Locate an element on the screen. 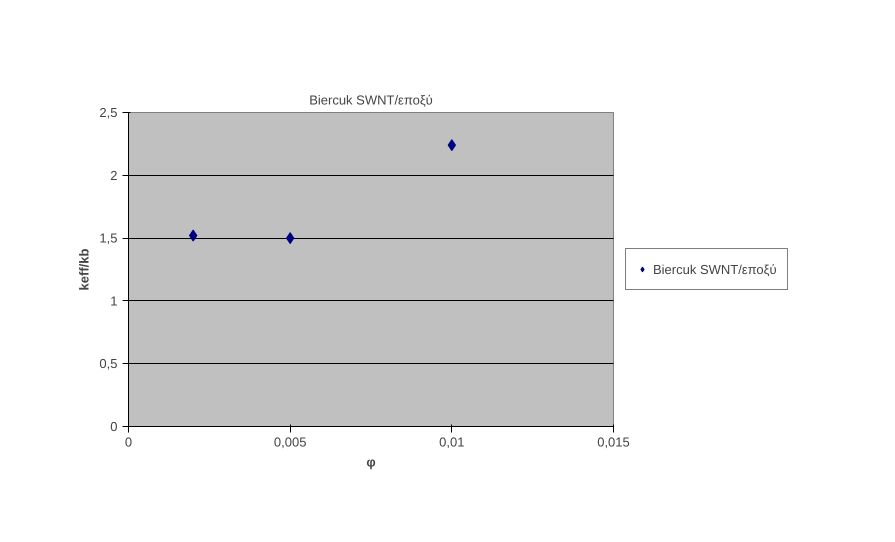  y-tick-label: 0,5 is located at coordinates (108, 364).